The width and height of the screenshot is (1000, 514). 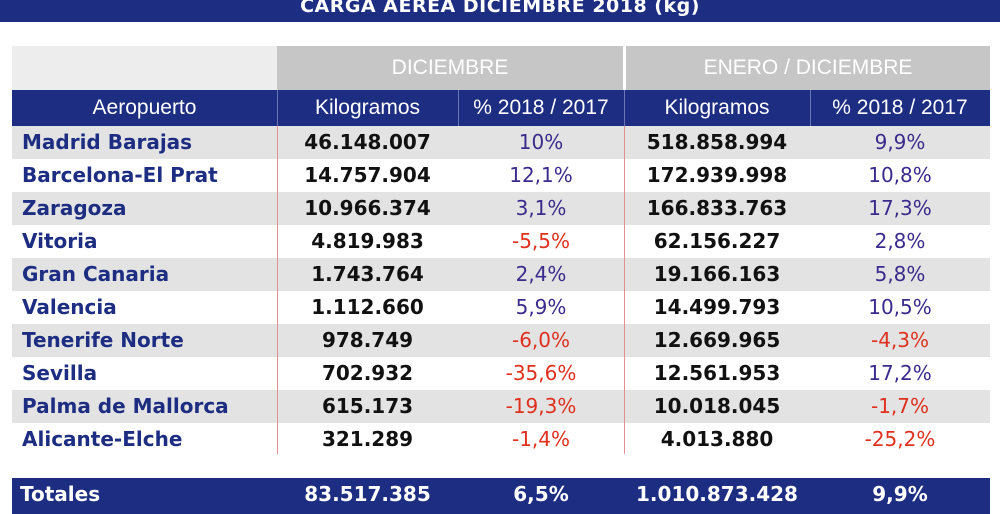 What do you see at coordinates (541, 340) in the screenshot?
I see `pct-month: -6,0%` at bounding box center [541, 340].